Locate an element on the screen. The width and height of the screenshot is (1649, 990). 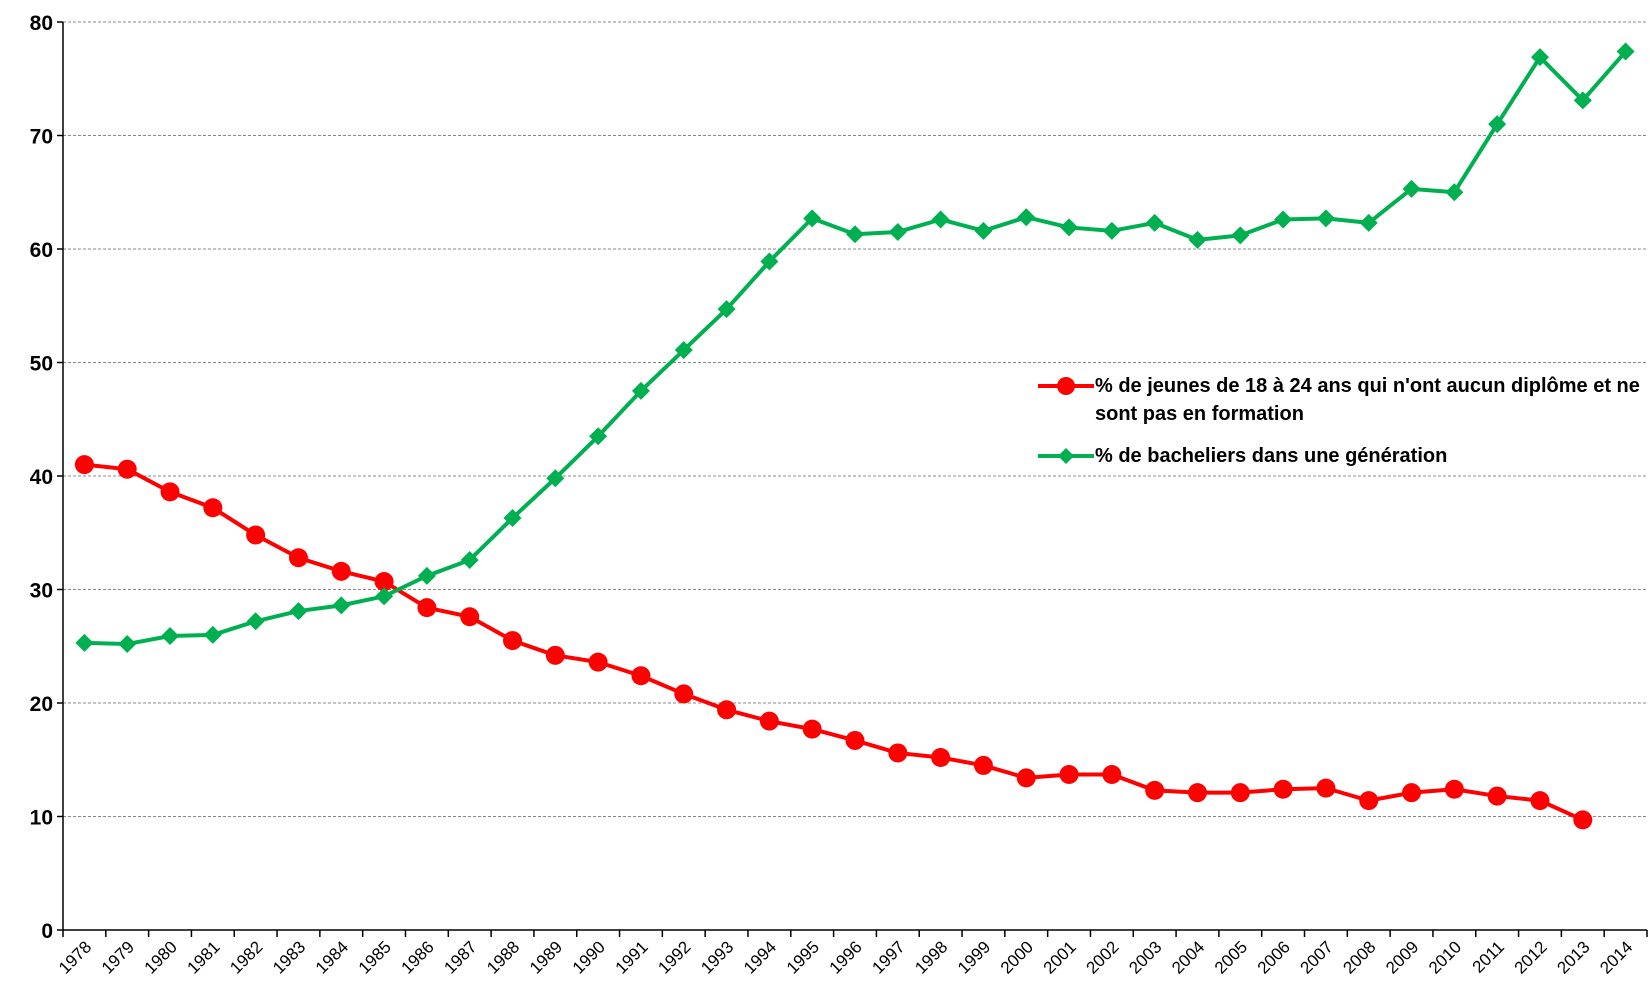
x-tick-label: 2008 is located at coordinates (1359, 957).